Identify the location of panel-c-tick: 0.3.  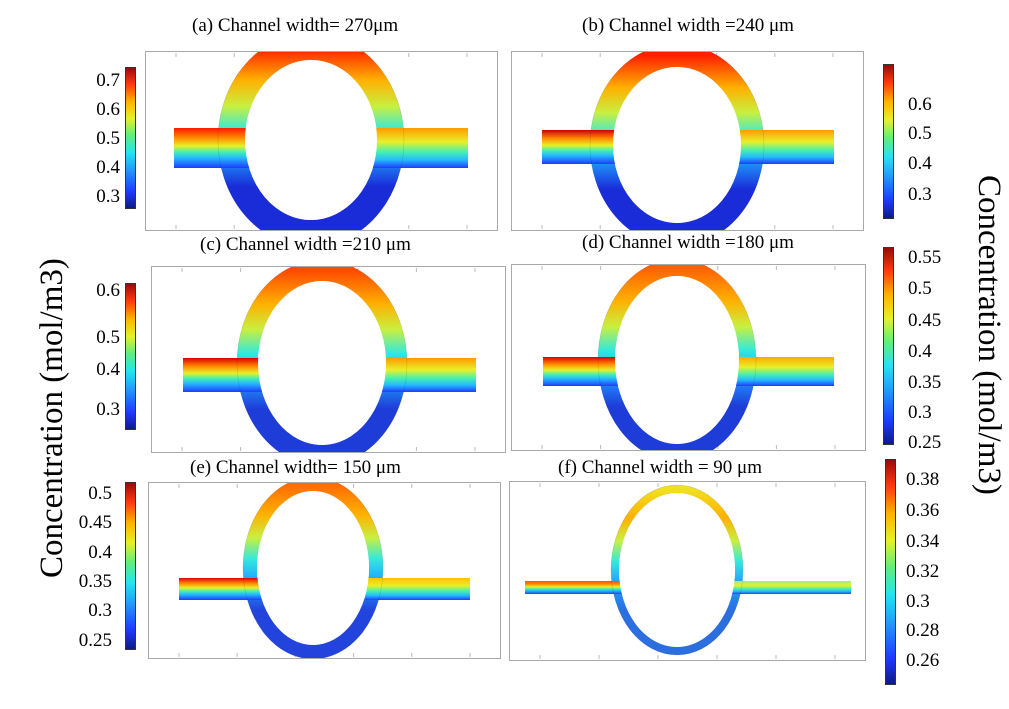
(108, 409).